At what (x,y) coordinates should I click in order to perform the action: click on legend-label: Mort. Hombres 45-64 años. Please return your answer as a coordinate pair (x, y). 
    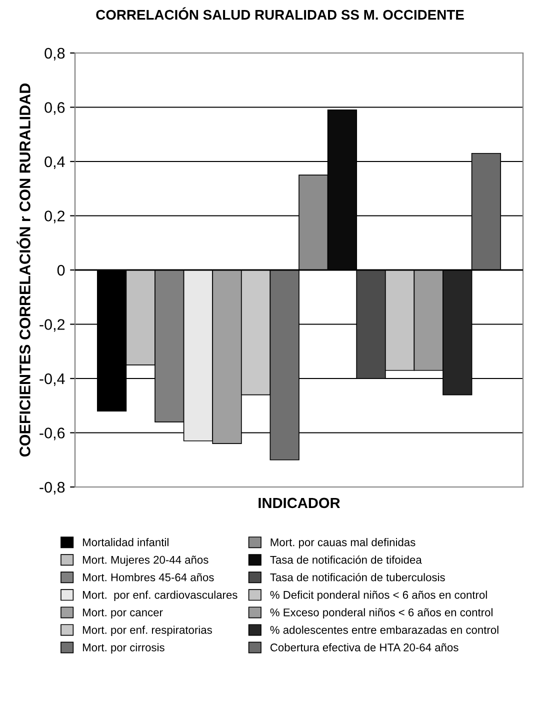
    Looking at the image, I should click on (148, 577).